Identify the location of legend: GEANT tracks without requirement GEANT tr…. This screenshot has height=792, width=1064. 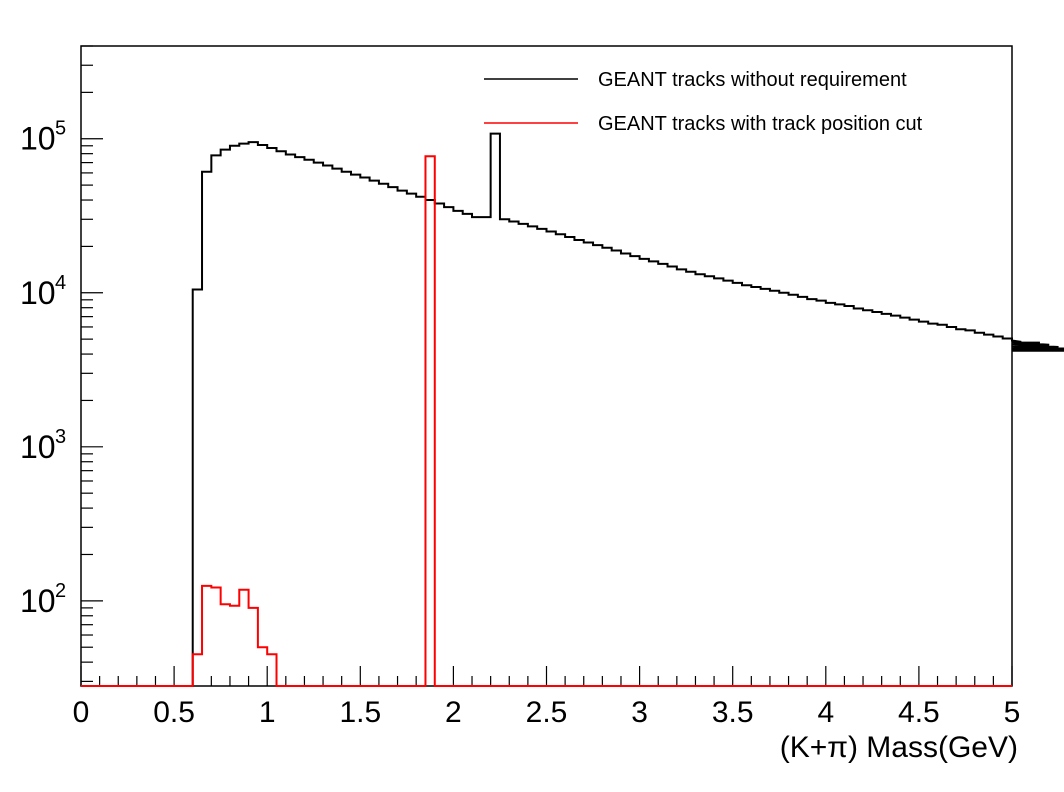
(703, 102).